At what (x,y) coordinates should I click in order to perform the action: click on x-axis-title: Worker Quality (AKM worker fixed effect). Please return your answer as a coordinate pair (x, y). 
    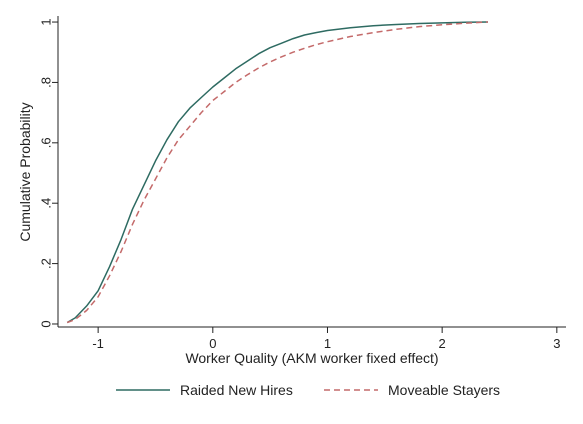
    Looking at the image, I should click on (311, 358).